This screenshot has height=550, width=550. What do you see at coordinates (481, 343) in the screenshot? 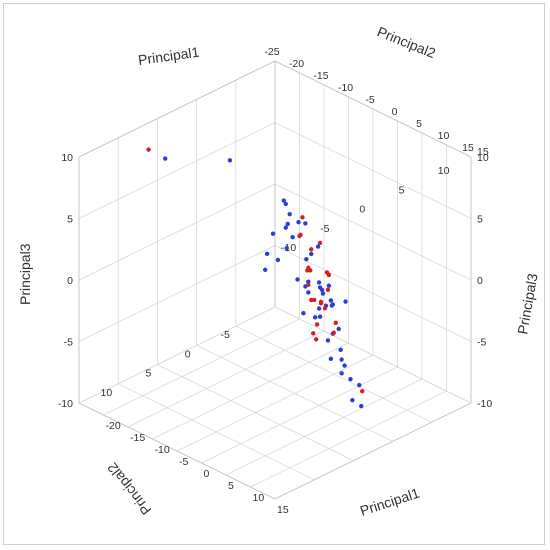
I see `principal3-tick-label: -5` at bounding box center [481, 343].